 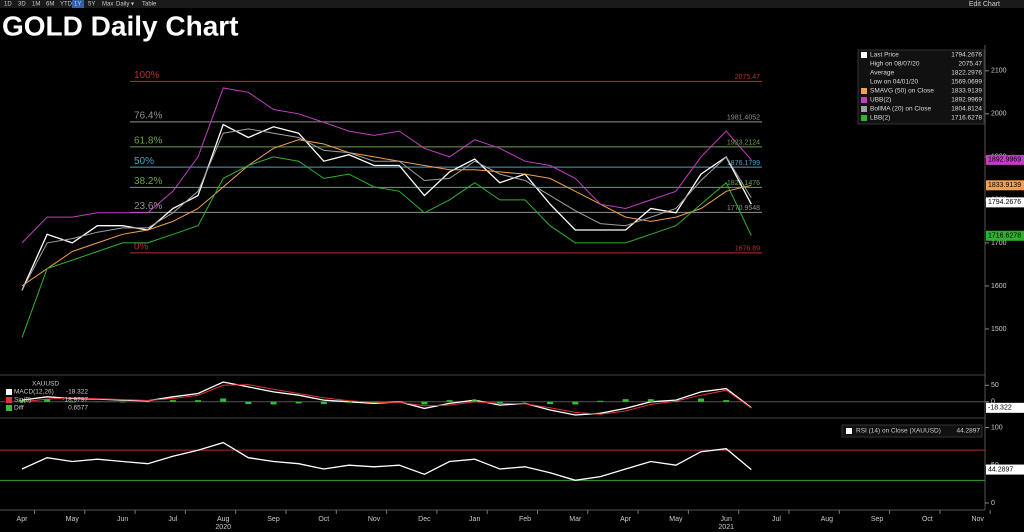 I want to click on range-button: 1Y, so click(x=77, y=5).